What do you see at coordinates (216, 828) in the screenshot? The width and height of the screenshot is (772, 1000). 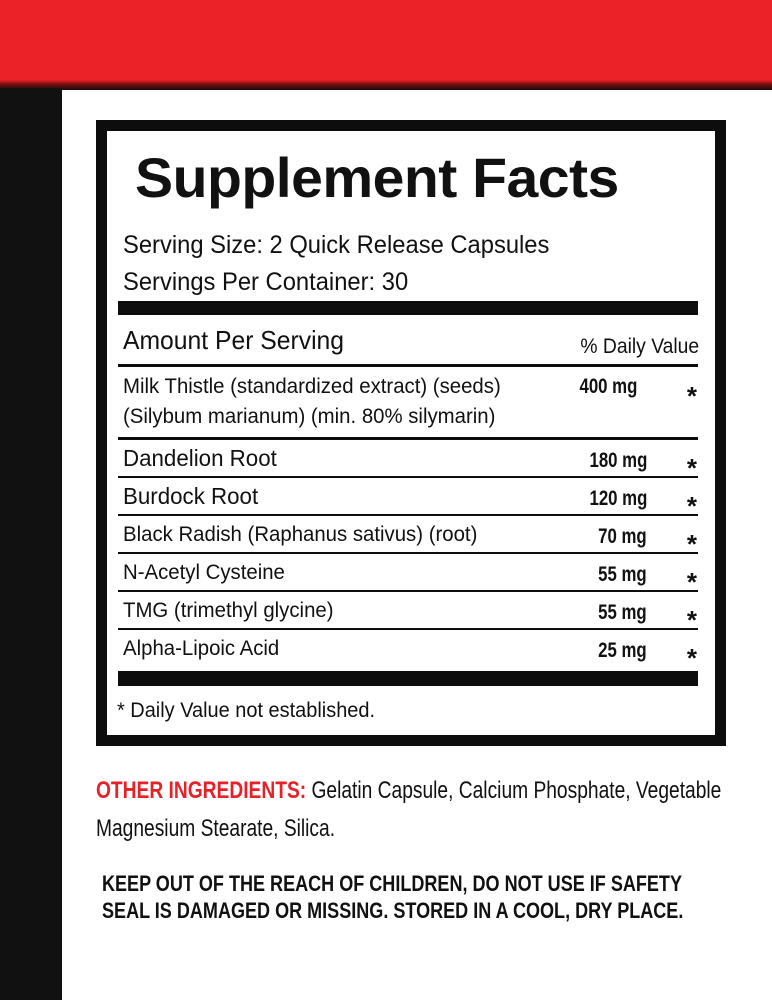 I see `other-ingredients-line2: Magnesium Stearate, Silica.` at bounding box center [216, 828].